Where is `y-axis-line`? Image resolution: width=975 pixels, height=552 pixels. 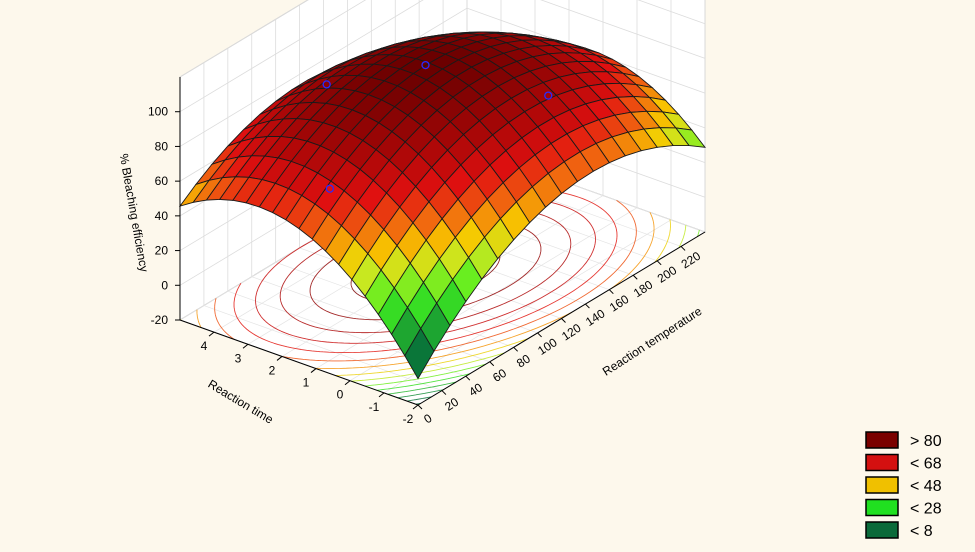
y-axis-line is located at coordinates (299, 362).